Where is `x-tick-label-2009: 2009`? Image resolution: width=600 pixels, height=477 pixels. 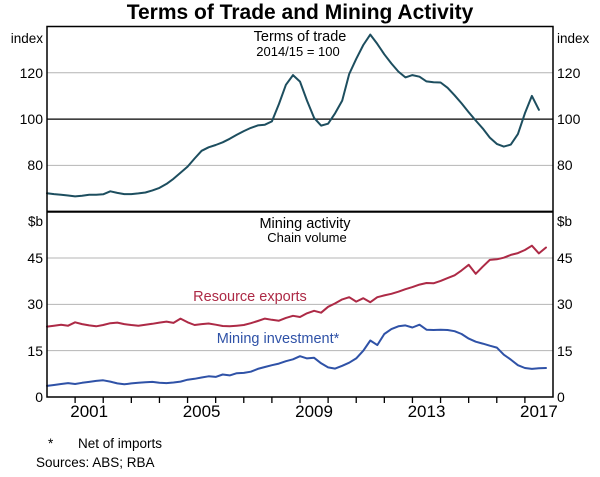
x-tick-label-2009: 2009 is located at coordinates (314, 411).